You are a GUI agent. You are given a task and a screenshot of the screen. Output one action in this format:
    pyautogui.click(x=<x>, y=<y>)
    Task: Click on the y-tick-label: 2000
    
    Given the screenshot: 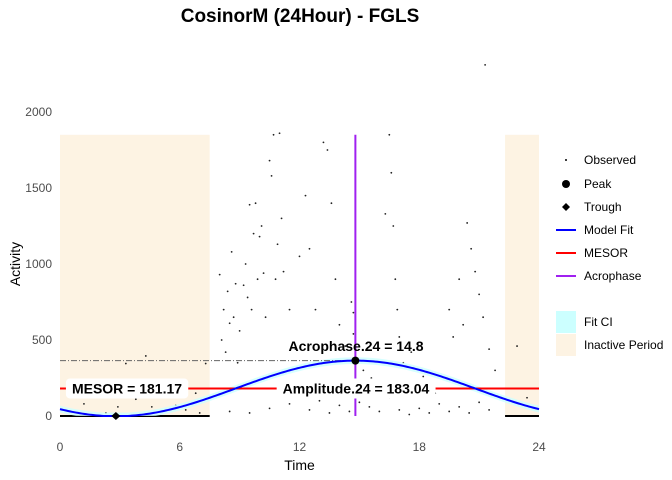 What is the action you would take?
    pyautogui.click(x=38, y=112)
    